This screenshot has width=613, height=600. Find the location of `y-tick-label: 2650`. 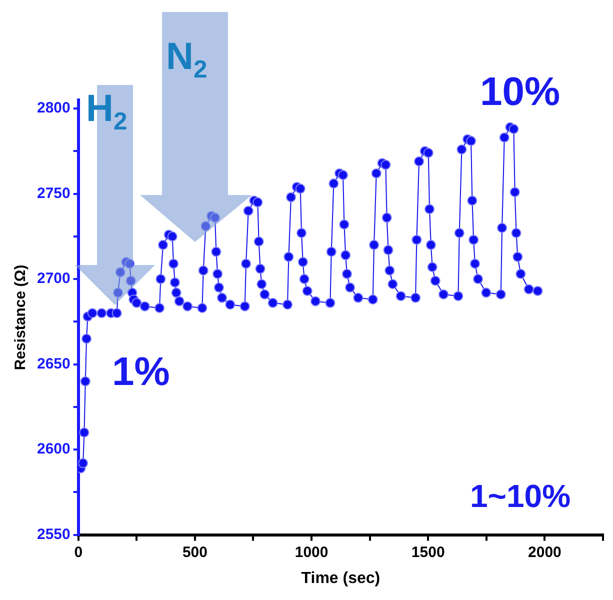

y-tick-label: 2650 is located at coordinates (53, 363).